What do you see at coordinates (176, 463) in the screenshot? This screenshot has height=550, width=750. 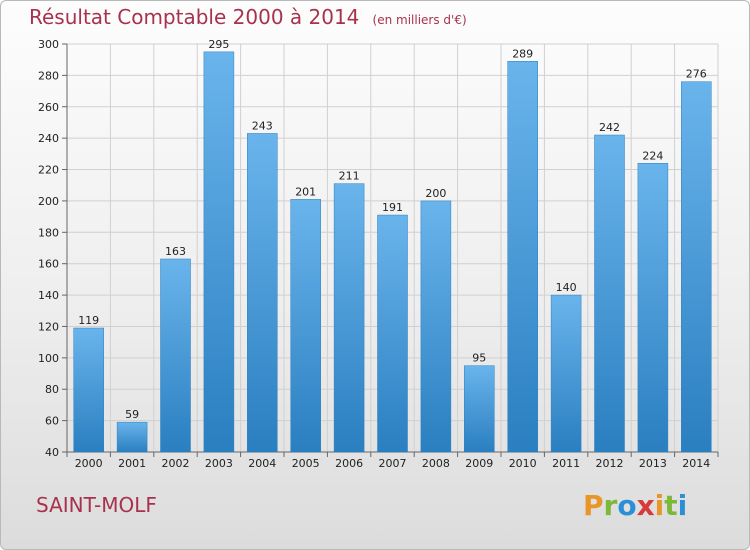 I see `x-tick-label: 2002` at bounding box center [176, 463].